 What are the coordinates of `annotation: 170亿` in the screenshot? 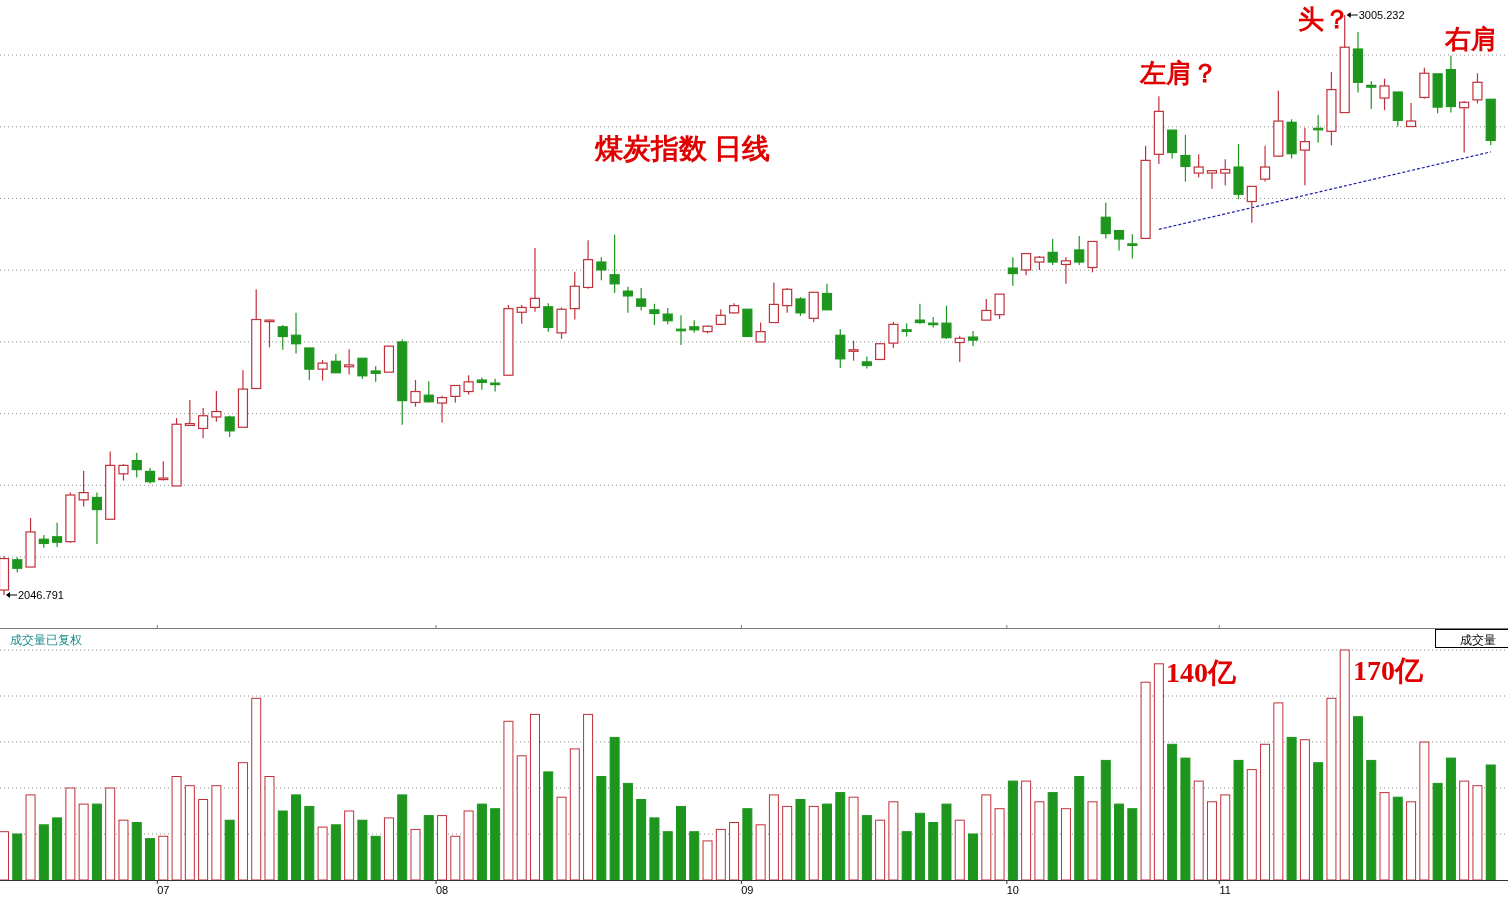 It's located at (1388, 670).